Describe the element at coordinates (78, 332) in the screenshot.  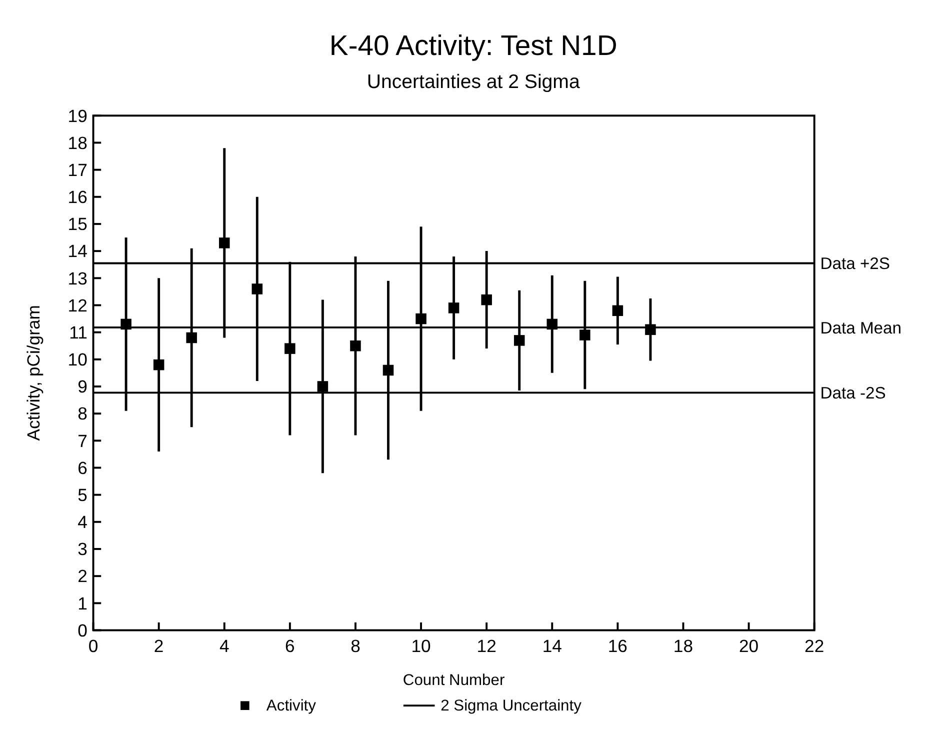
I see `y-tick-label: 11` at that location.